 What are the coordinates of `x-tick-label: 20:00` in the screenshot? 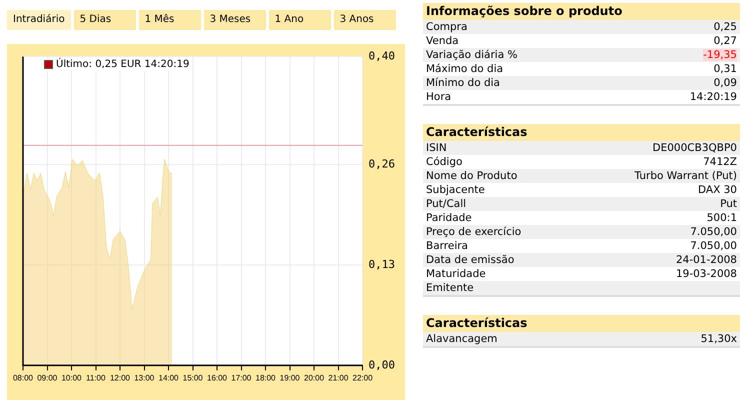 It's located at (314, 377).